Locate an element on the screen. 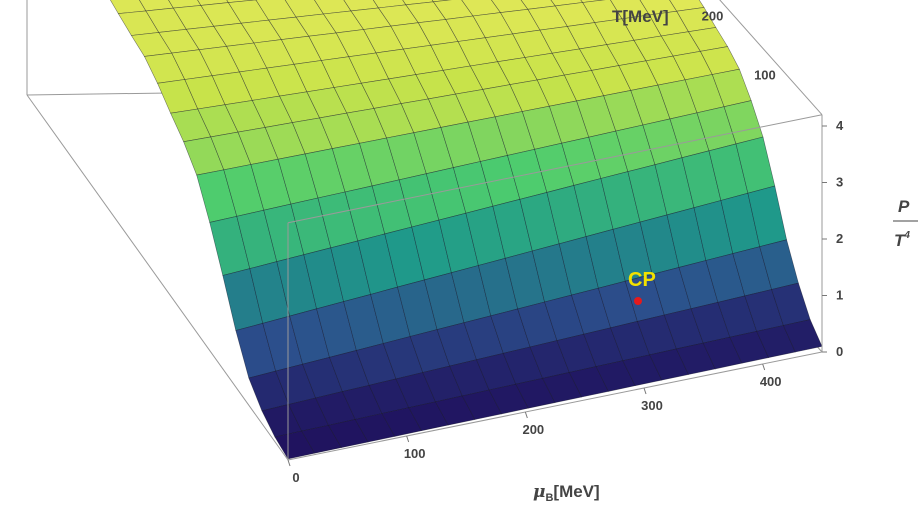 This screenshot has height=512, width=921. y-axis-label: T[MeV] is located at coordinates (640, 16).